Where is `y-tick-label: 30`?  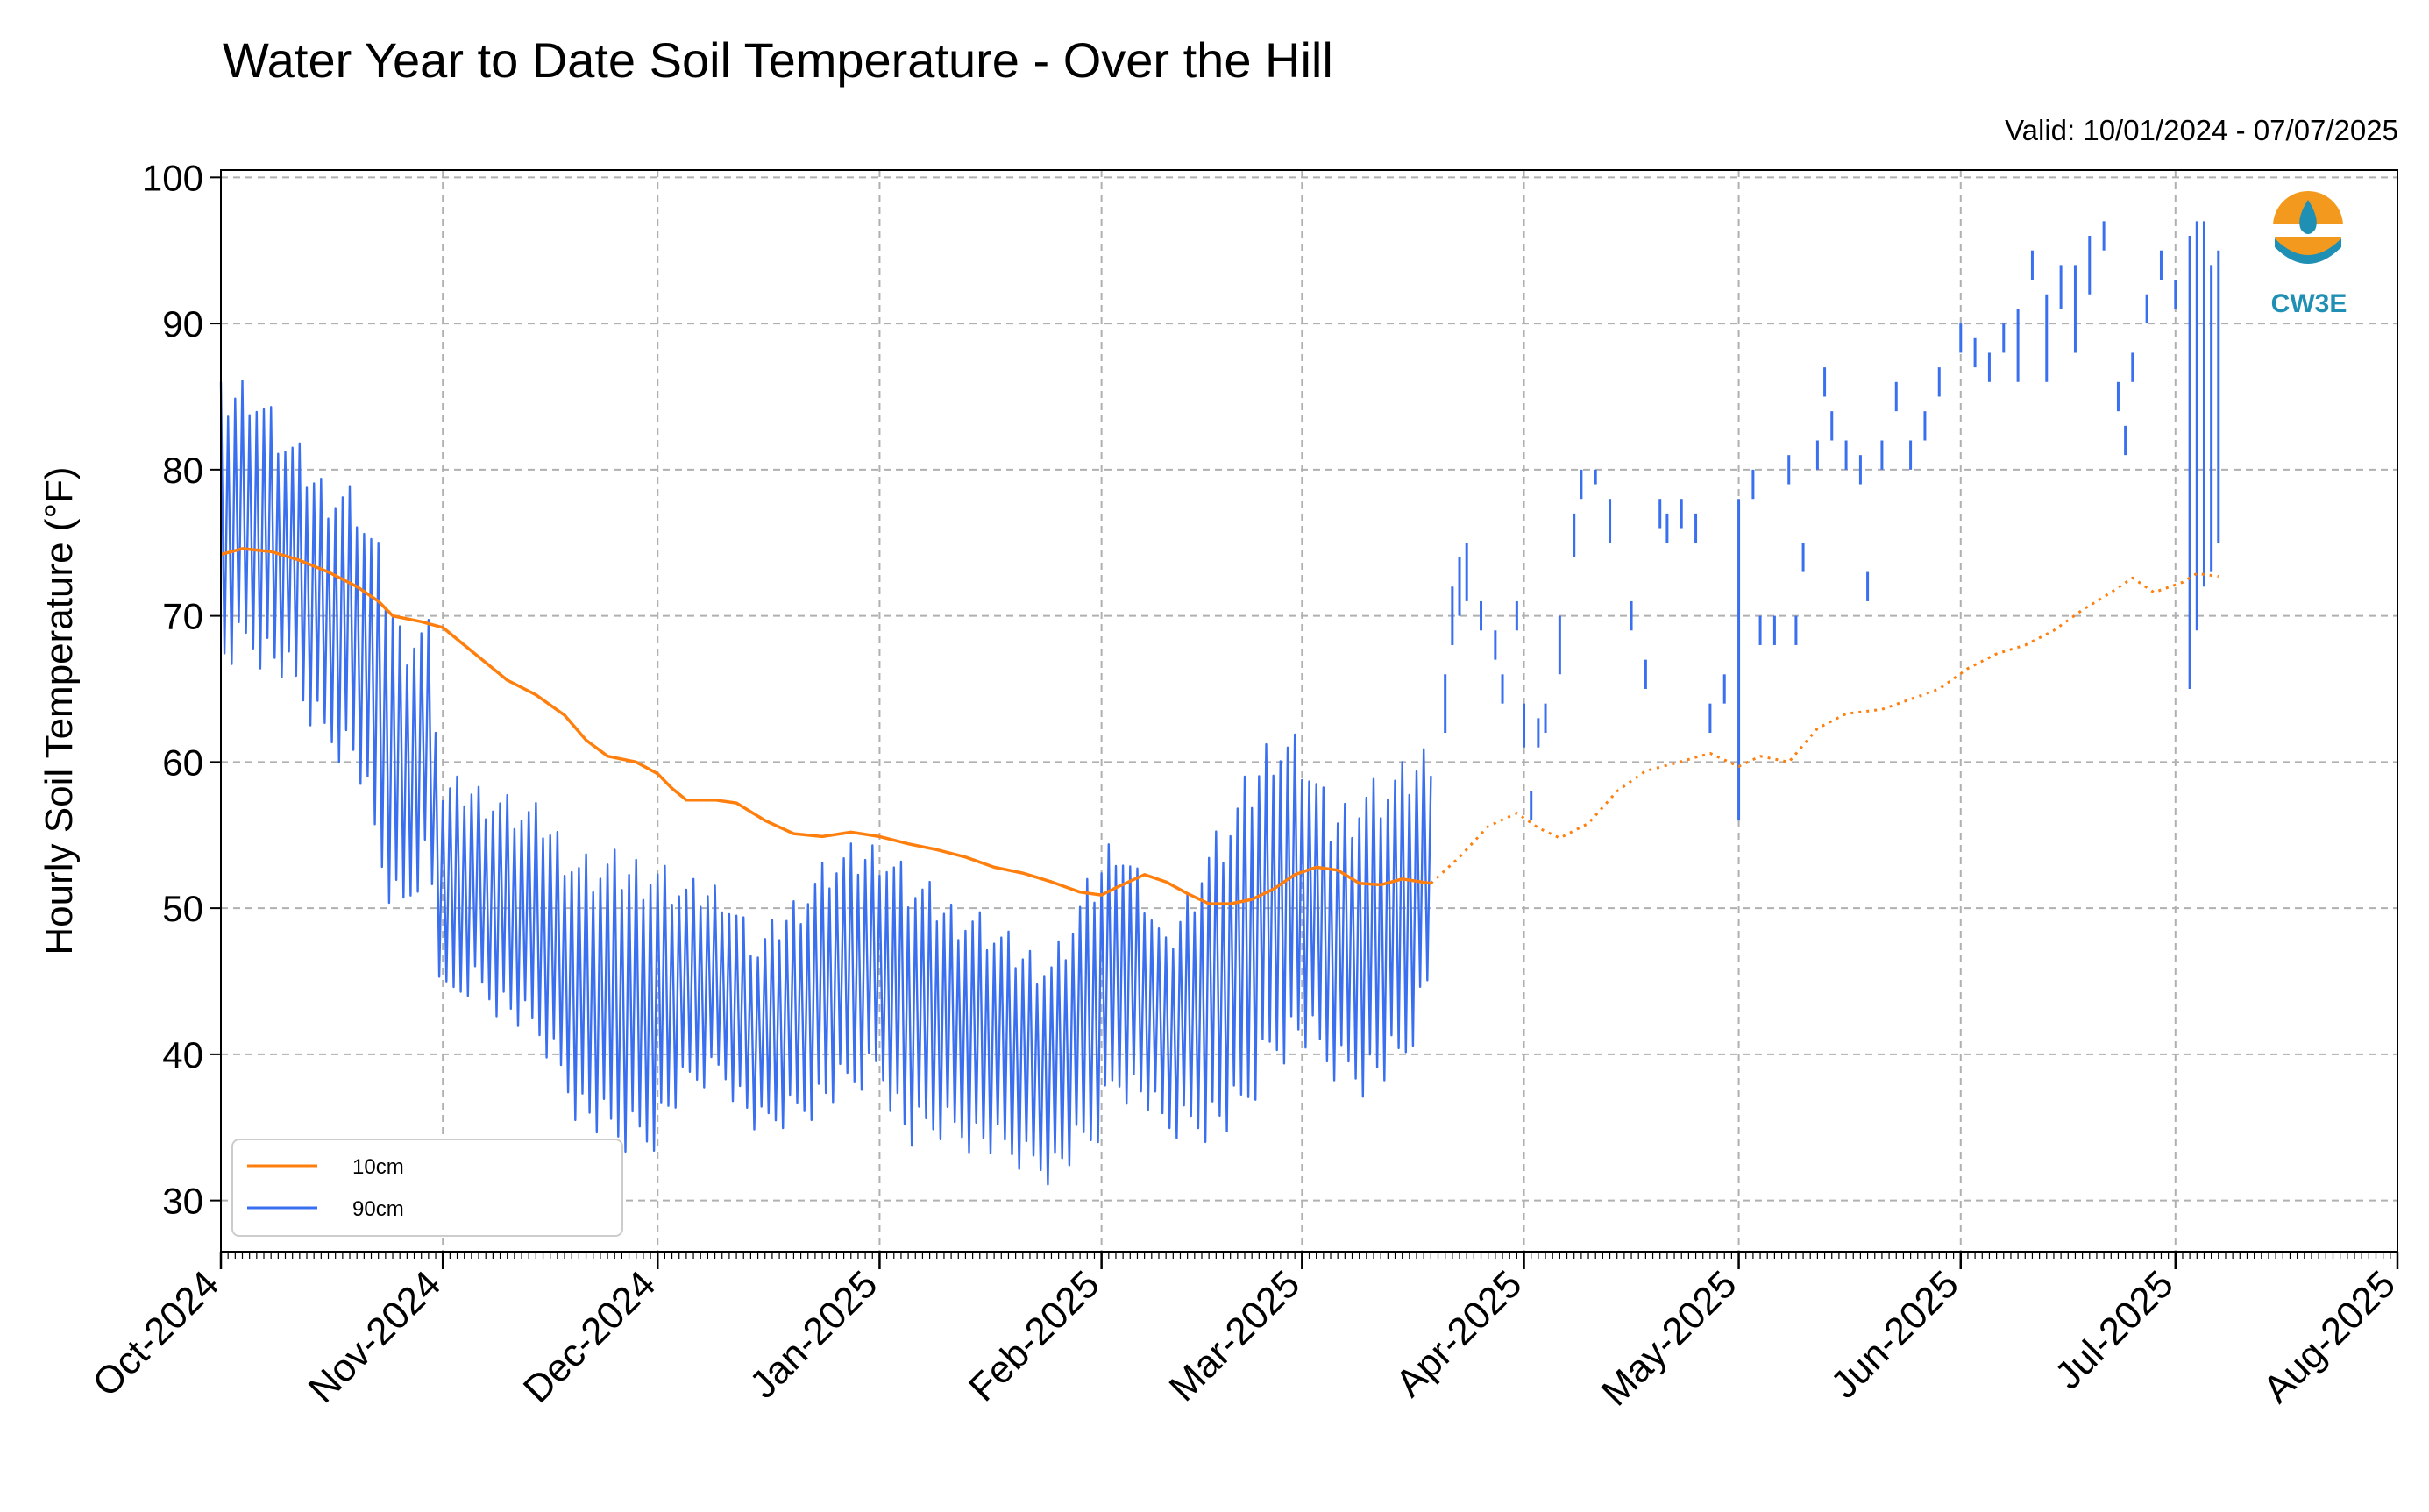
y-tick-label: 30 is located at coordinates (183, 1201).